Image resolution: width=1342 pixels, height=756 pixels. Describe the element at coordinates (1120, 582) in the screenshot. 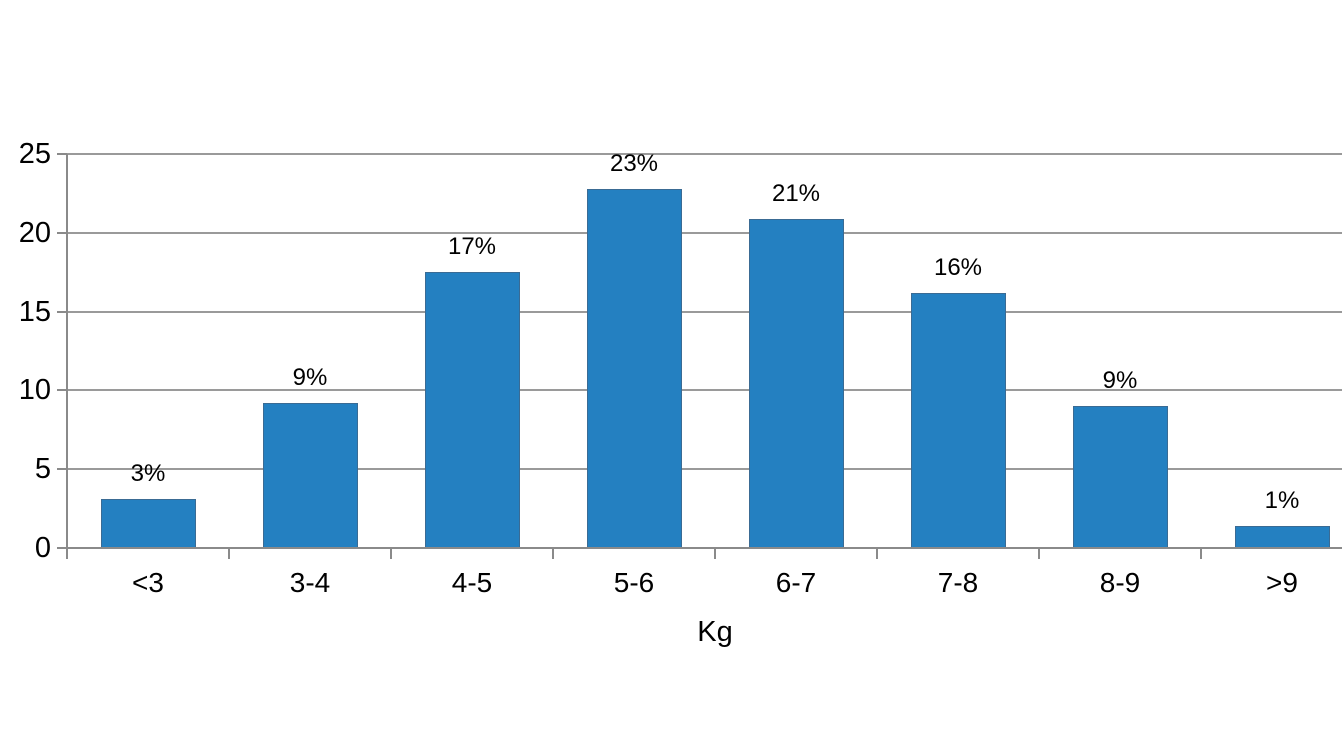

I see `x-tick-label: 8-9` at that location.